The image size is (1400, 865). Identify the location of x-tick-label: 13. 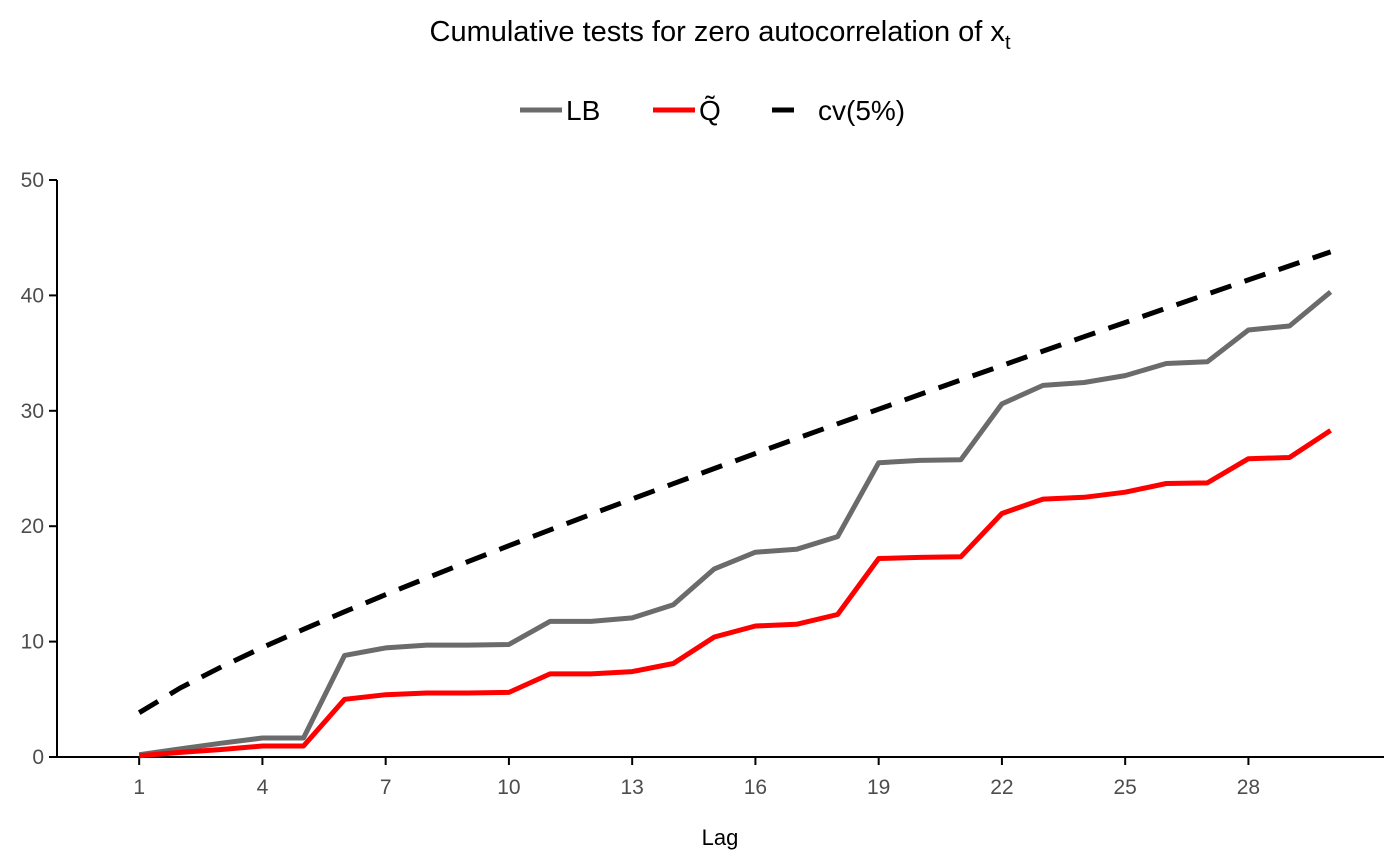
(631, 787).